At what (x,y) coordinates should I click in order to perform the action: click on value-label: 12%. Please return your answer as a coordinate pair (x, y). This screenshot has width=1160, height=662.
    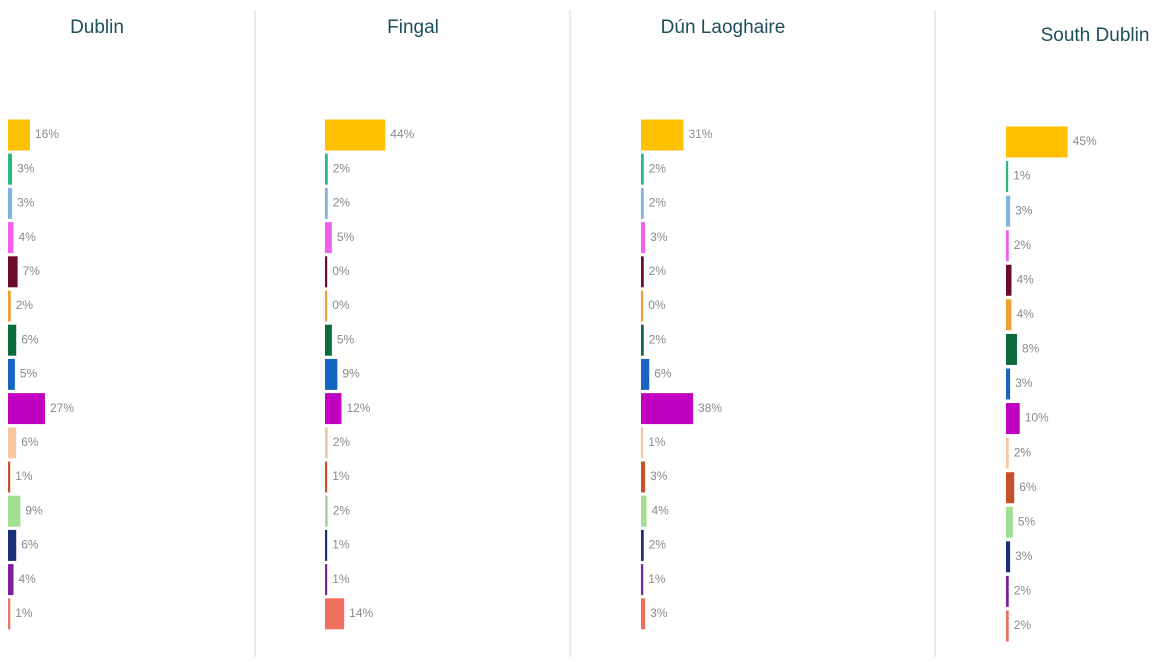
    Looking at the image, I should click on (358, 408).